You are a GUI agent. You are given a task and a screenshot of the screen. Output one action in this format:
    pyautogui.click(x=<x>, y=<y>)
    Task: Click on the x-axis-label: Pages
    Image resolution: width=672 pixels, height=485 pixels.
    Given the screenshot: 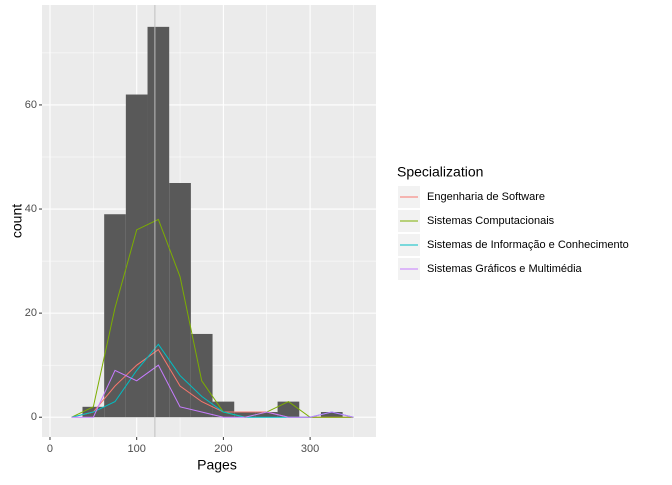 What is the action you would take?
    pyautogui.click(x=217, y=465)
    